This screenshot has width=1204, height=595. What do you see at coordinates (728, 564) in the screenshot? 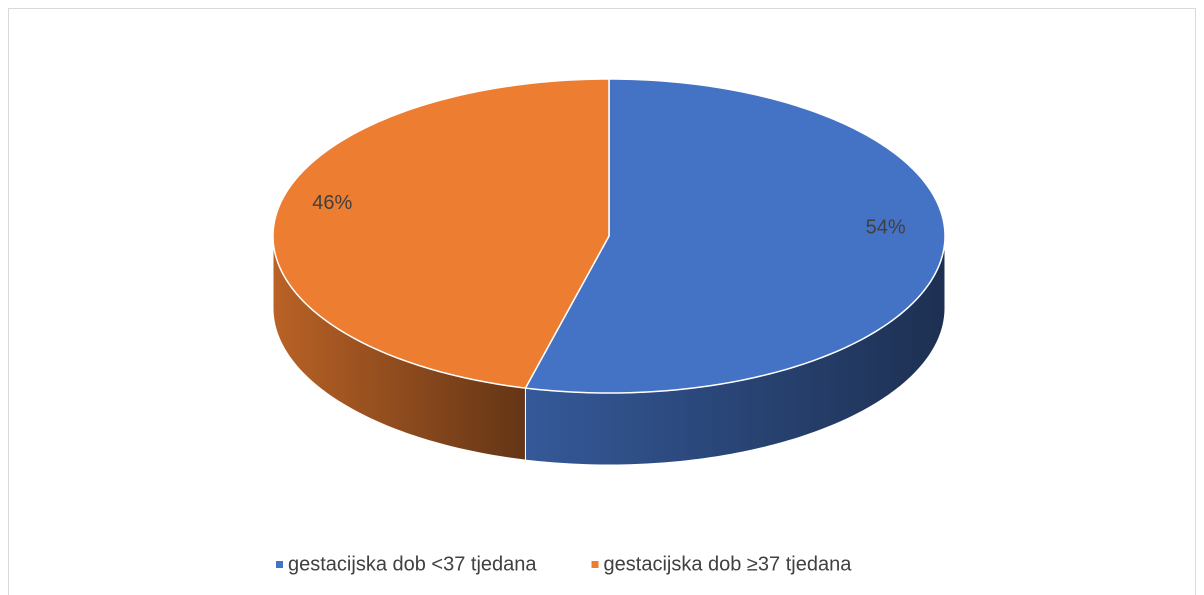
I see `legend-label: gestacijska dob ≥37 tjedana` at bounding box center [728, 564].